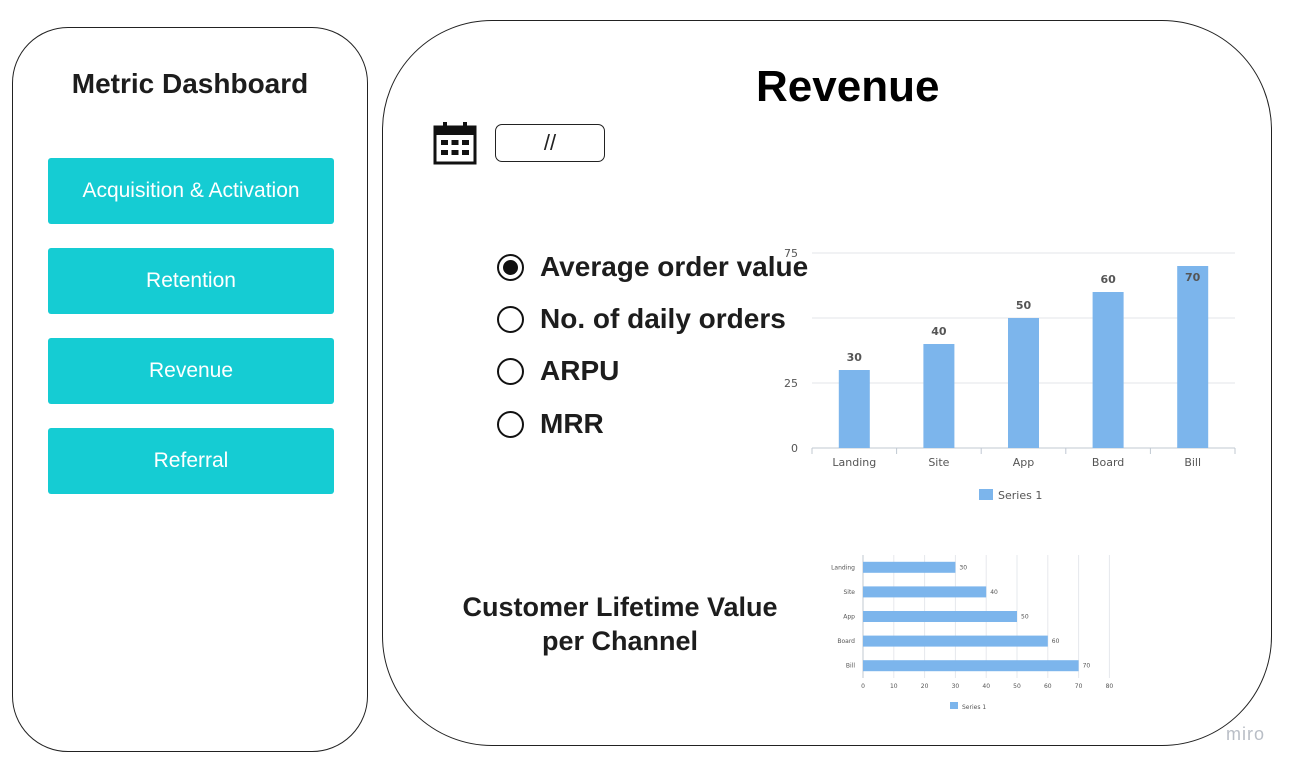 The image size is (1298, 770). Describe the element at coordinates (191, 461) in the screenshot. I see `nav-button-referral: Referral` at that location.